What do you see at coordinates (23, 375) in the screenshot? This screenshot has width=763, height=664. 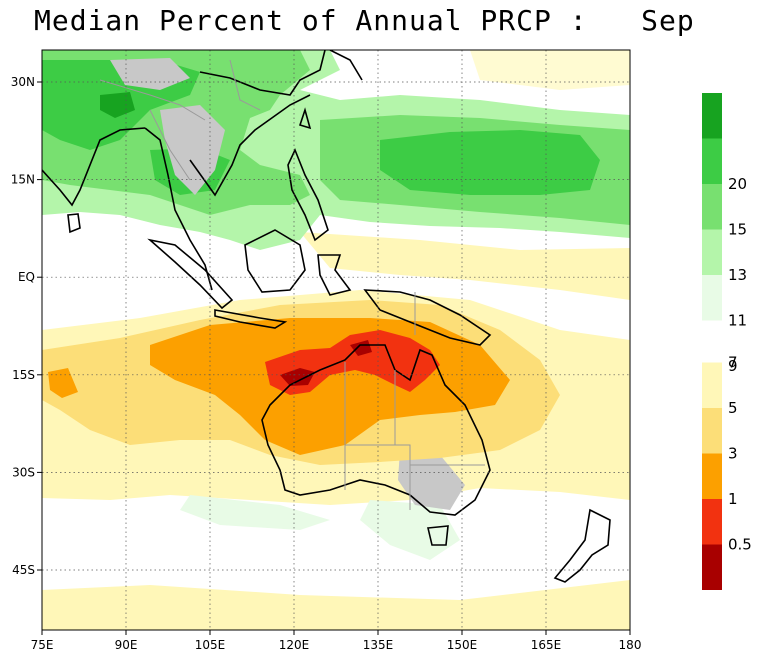 I see `lat-tick-label: 15S` at bounding box center [23, 375].